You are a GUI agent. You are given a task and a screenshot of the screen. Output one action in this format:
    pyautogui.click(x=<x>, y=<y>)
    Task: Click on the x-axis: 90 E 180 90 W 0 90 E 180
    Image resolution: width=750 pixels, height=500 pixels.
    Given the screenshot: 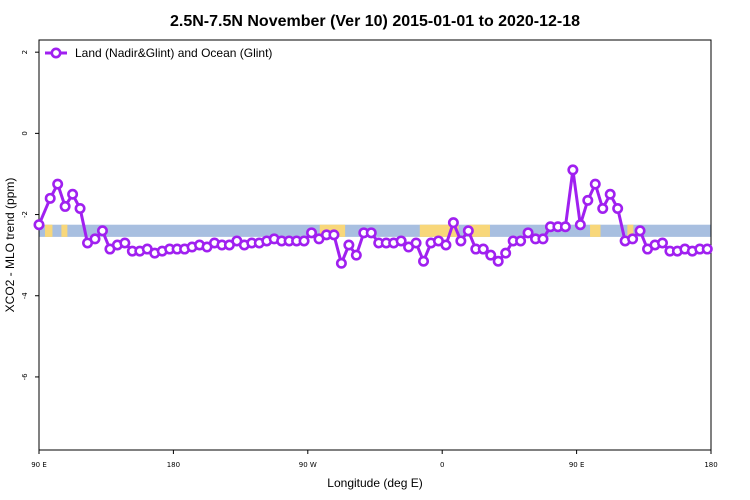 What is the action you would take?
    pyautogui.click(x=374, y=459)
    